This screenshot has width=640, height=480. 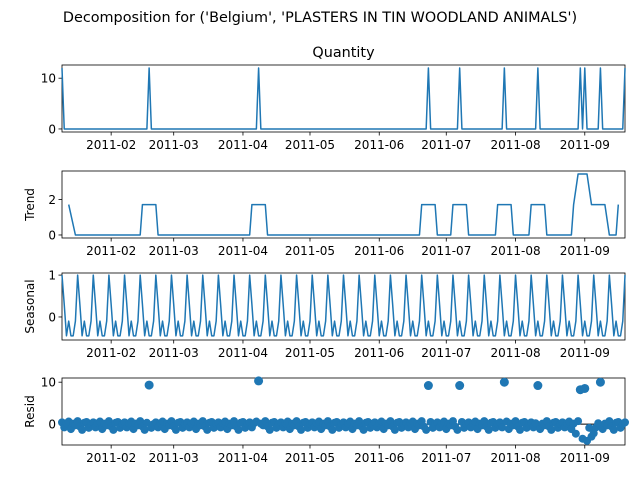 What do you see at coordinates (30, 205) in the screenshot?
I see `y-axis-label: Trend` at bounding box center [30, 205].